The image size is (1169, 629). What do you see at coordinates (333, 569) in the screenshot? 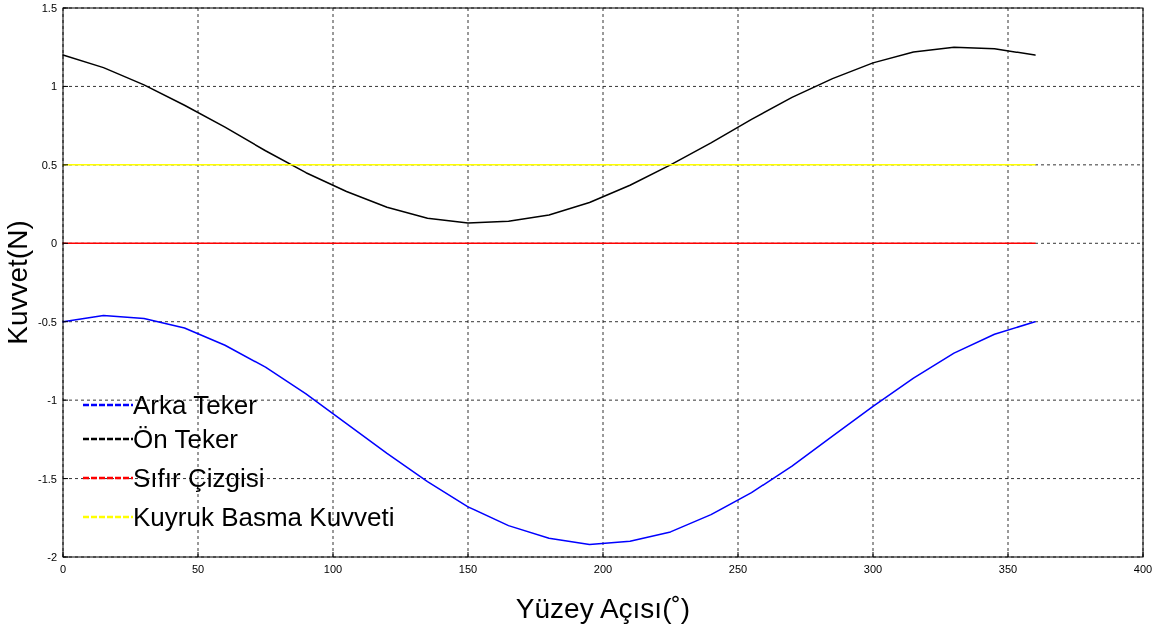
I see `x-tick-label: 100` at bounding box center [333, 569].